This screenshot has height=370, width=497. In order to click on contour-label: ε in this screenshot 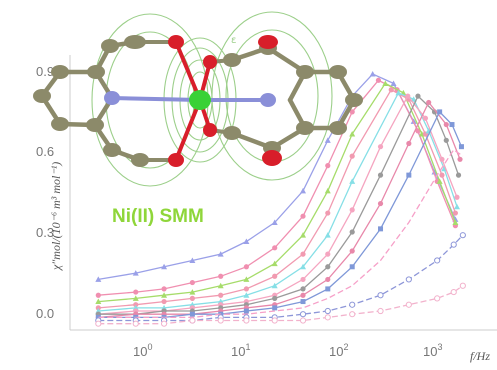, I will do `click(233, 40)`.